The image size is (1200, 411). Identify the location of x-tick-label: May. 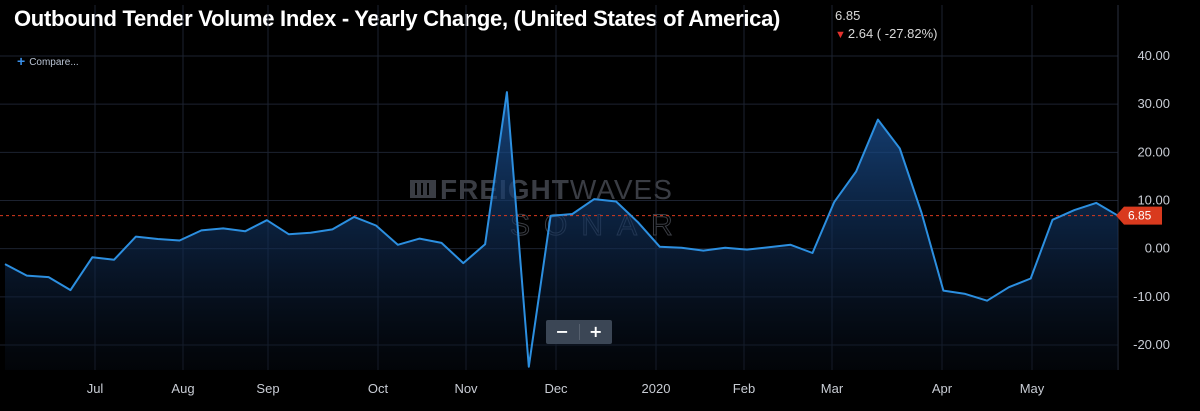
(1032, 388).